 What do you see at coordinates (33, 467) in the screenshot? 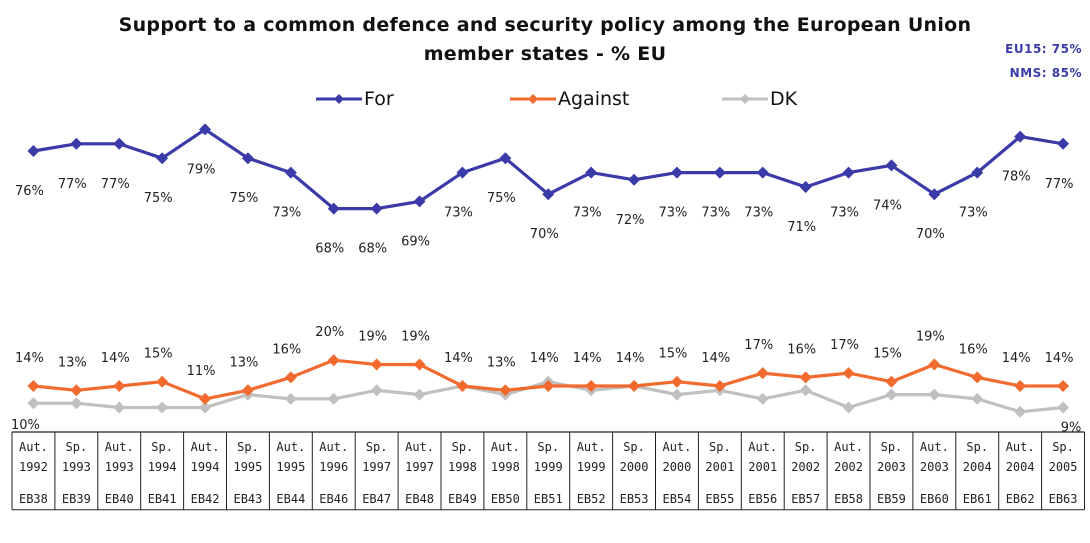
I see `x-tick-year: 1992` at bounding box center [33, 467].